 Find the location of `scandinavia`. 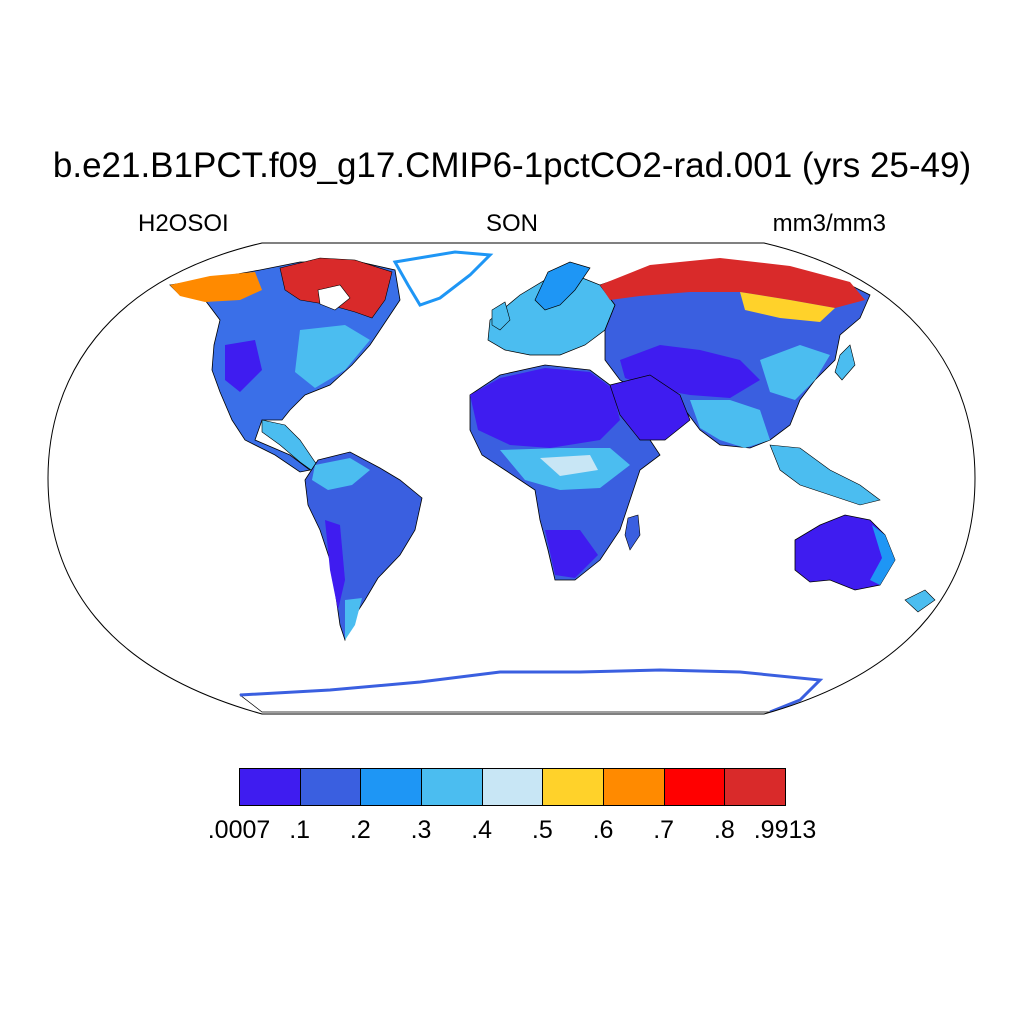

scandinavia is located at coordinates (562, 286).